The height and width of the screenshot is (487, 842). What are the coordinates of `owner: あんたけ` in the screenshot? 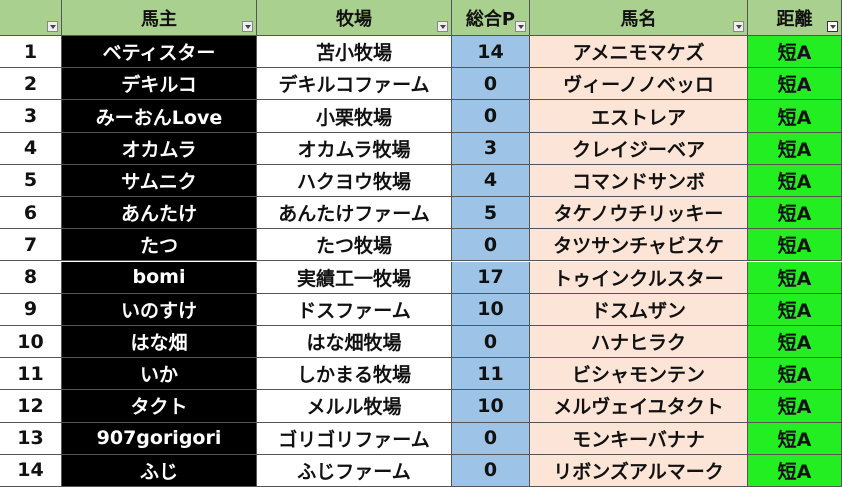 It's located at (159, 213).